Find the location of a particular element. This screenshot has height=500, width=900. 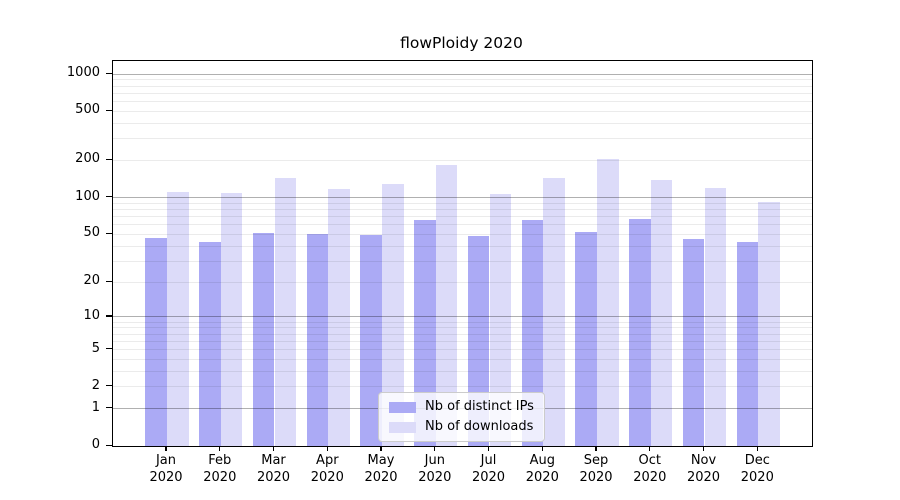

x-tick-label-oct: Oct 2020 is located at coordinates (650, 469).